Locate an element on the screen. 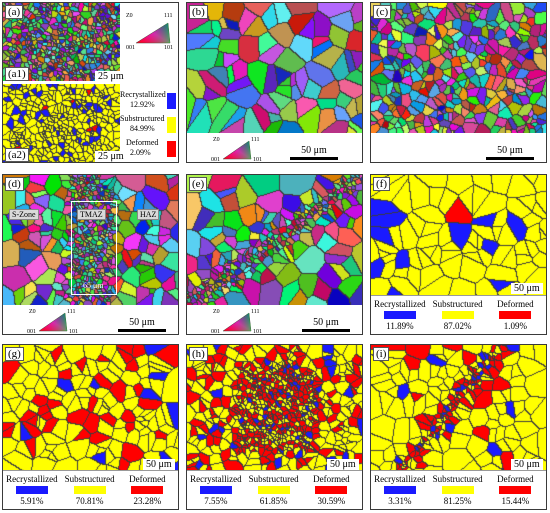 The height and width of the screenshot is (513, 550). legend-item-substructured: Substructured 87.02% is located at coordinates (458, 315).